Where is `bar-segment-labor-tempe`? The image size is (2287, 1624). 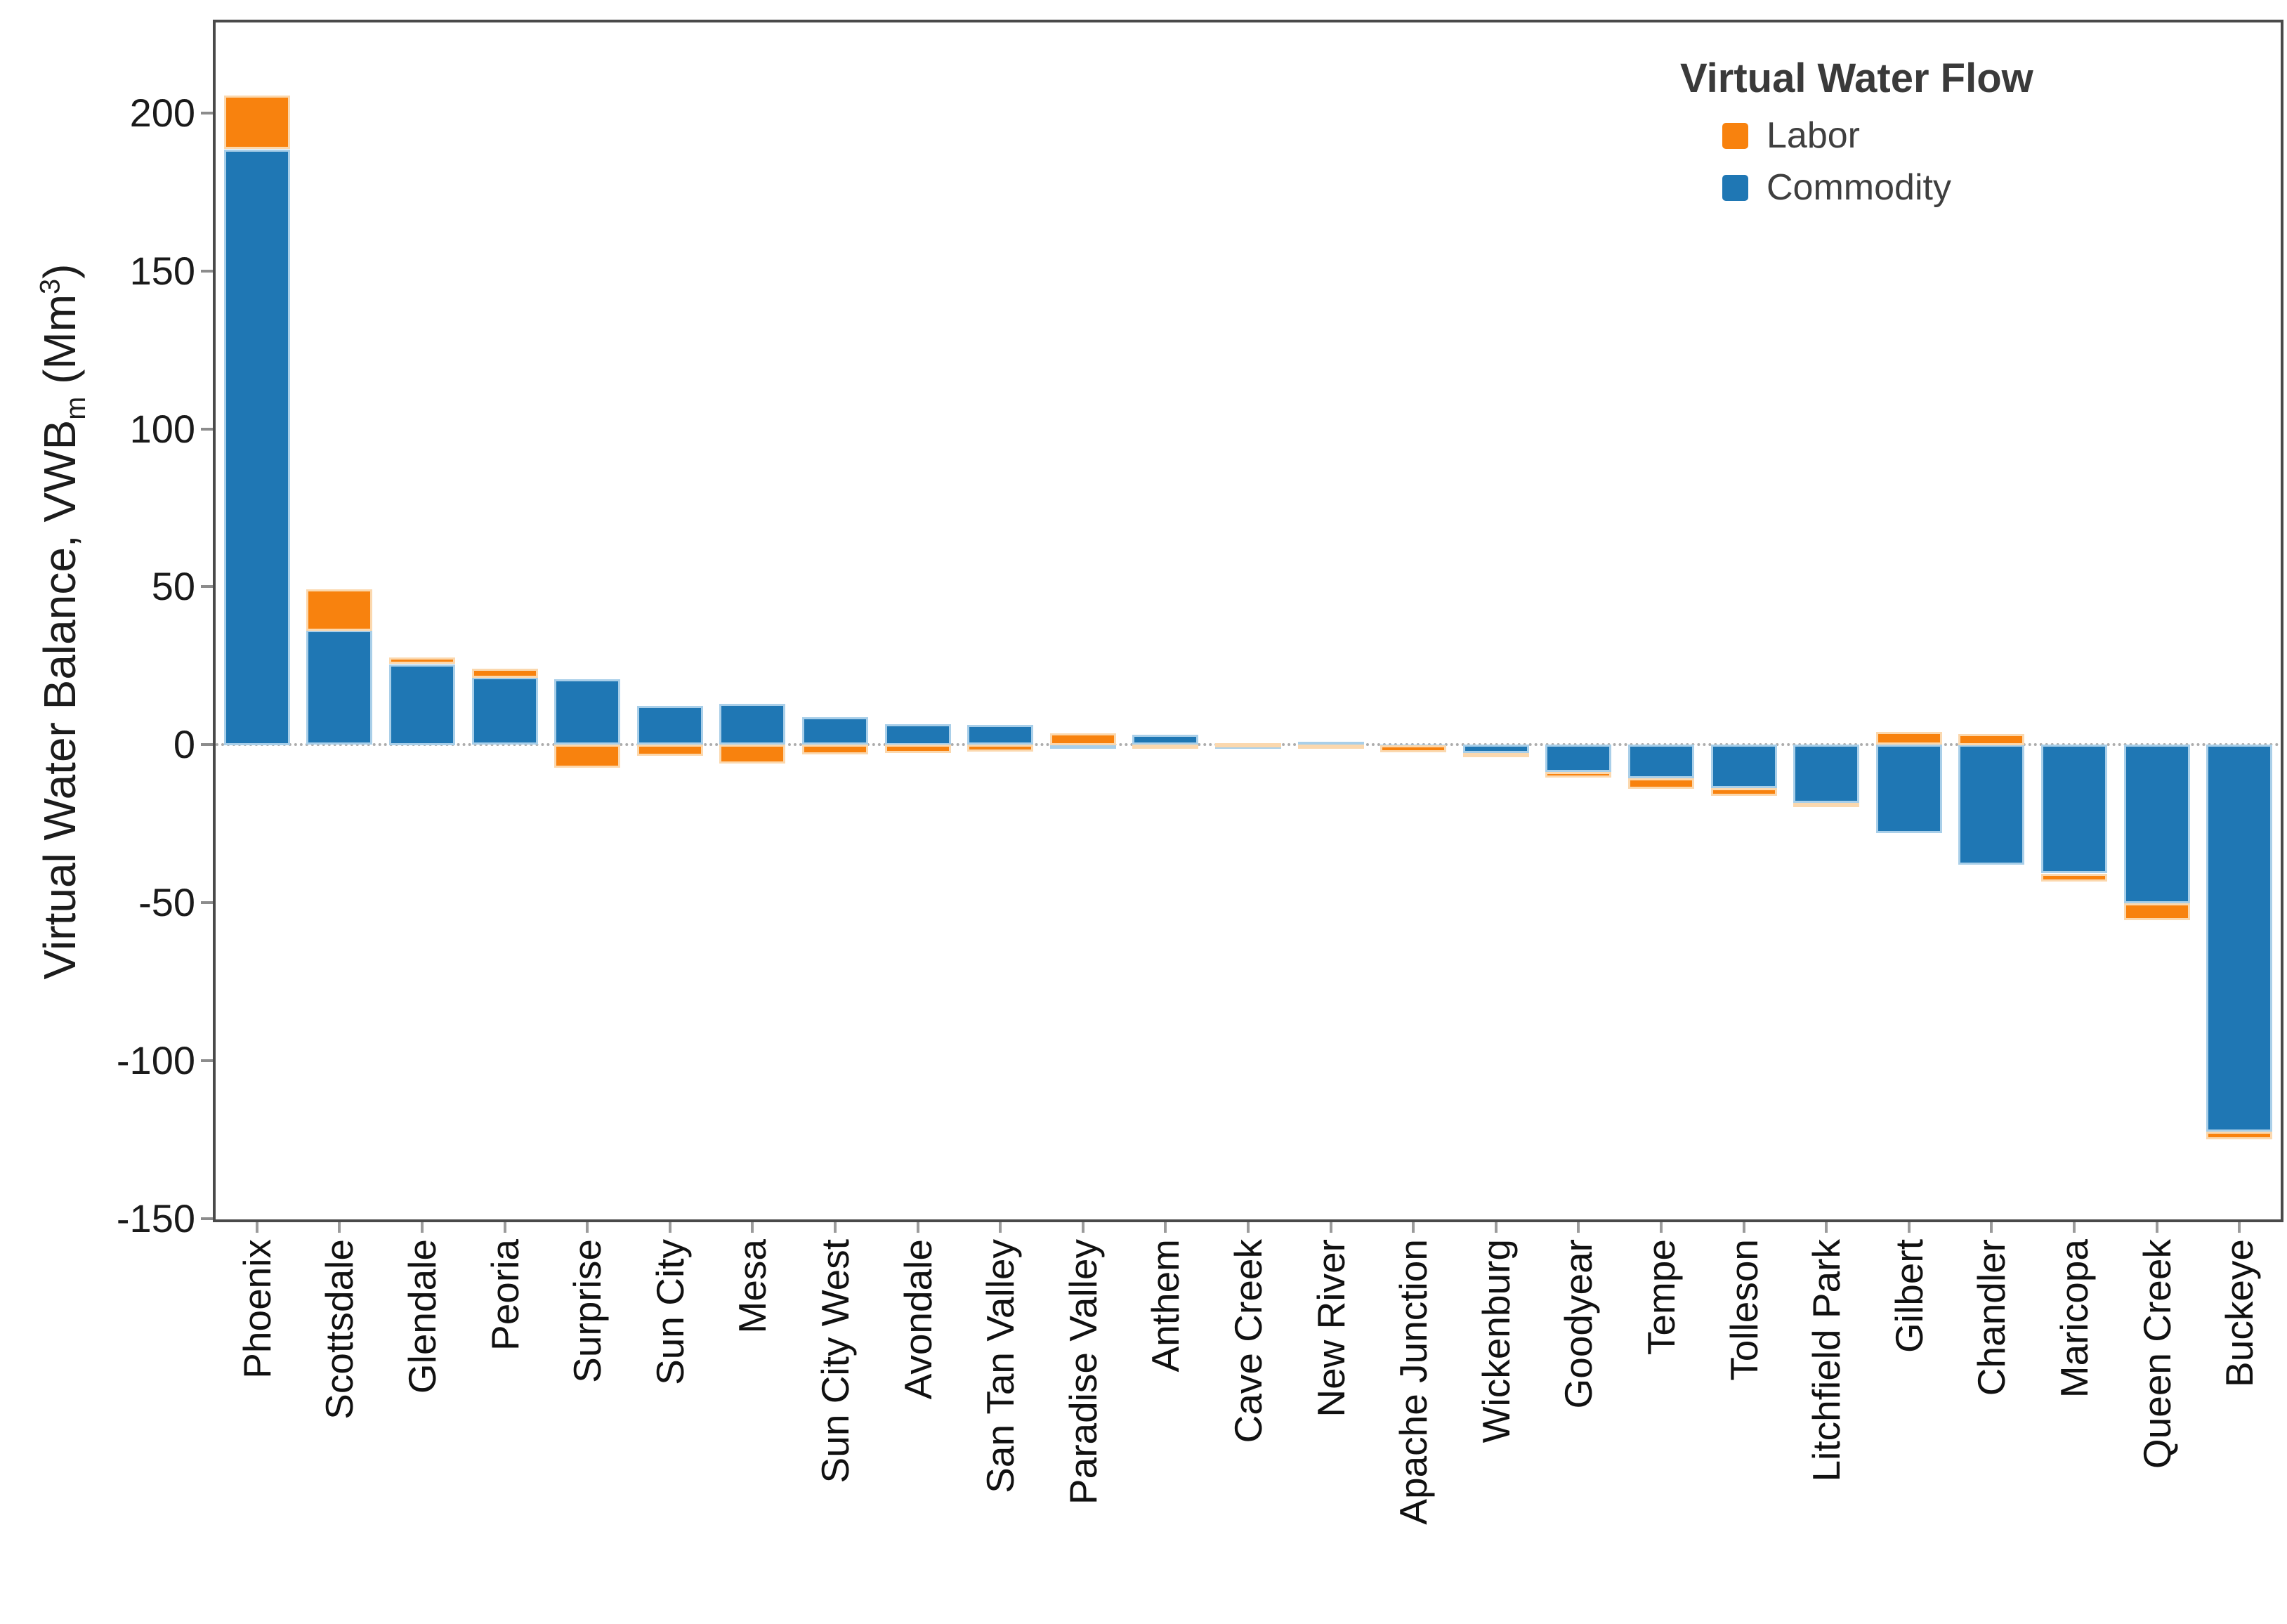
bar-segment-labor-tempe is located at coordinates (1661, 783).